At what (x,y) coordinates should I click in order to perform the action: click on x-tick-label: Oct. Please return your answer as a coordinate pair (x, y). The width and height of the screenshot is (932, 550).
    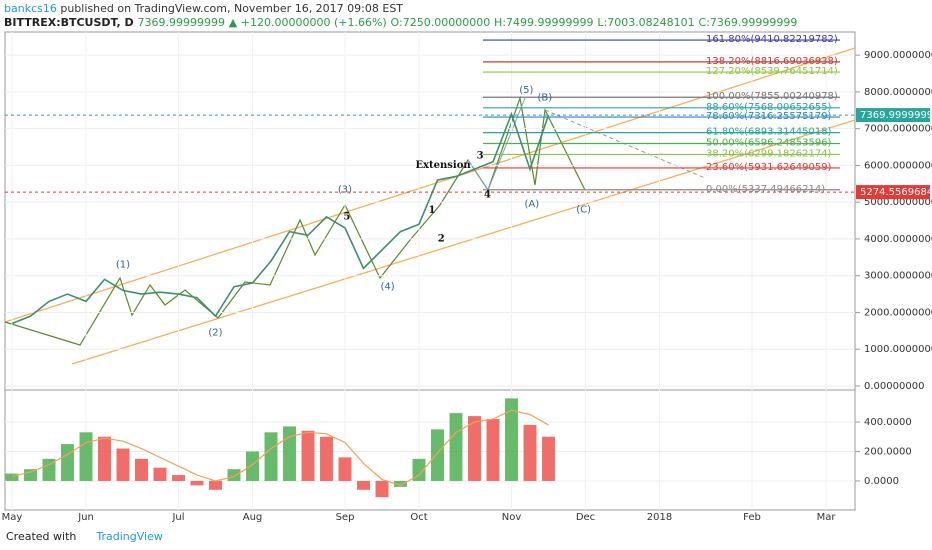
    Looking at the image, I should click on (418, 517).